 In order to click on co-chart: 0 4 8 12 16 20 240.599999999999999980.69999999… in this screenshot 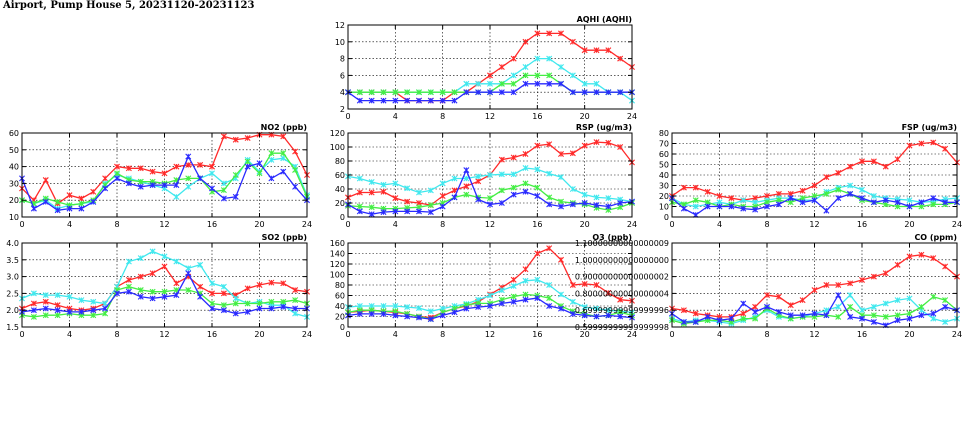, I will do `click(768, 286)`.